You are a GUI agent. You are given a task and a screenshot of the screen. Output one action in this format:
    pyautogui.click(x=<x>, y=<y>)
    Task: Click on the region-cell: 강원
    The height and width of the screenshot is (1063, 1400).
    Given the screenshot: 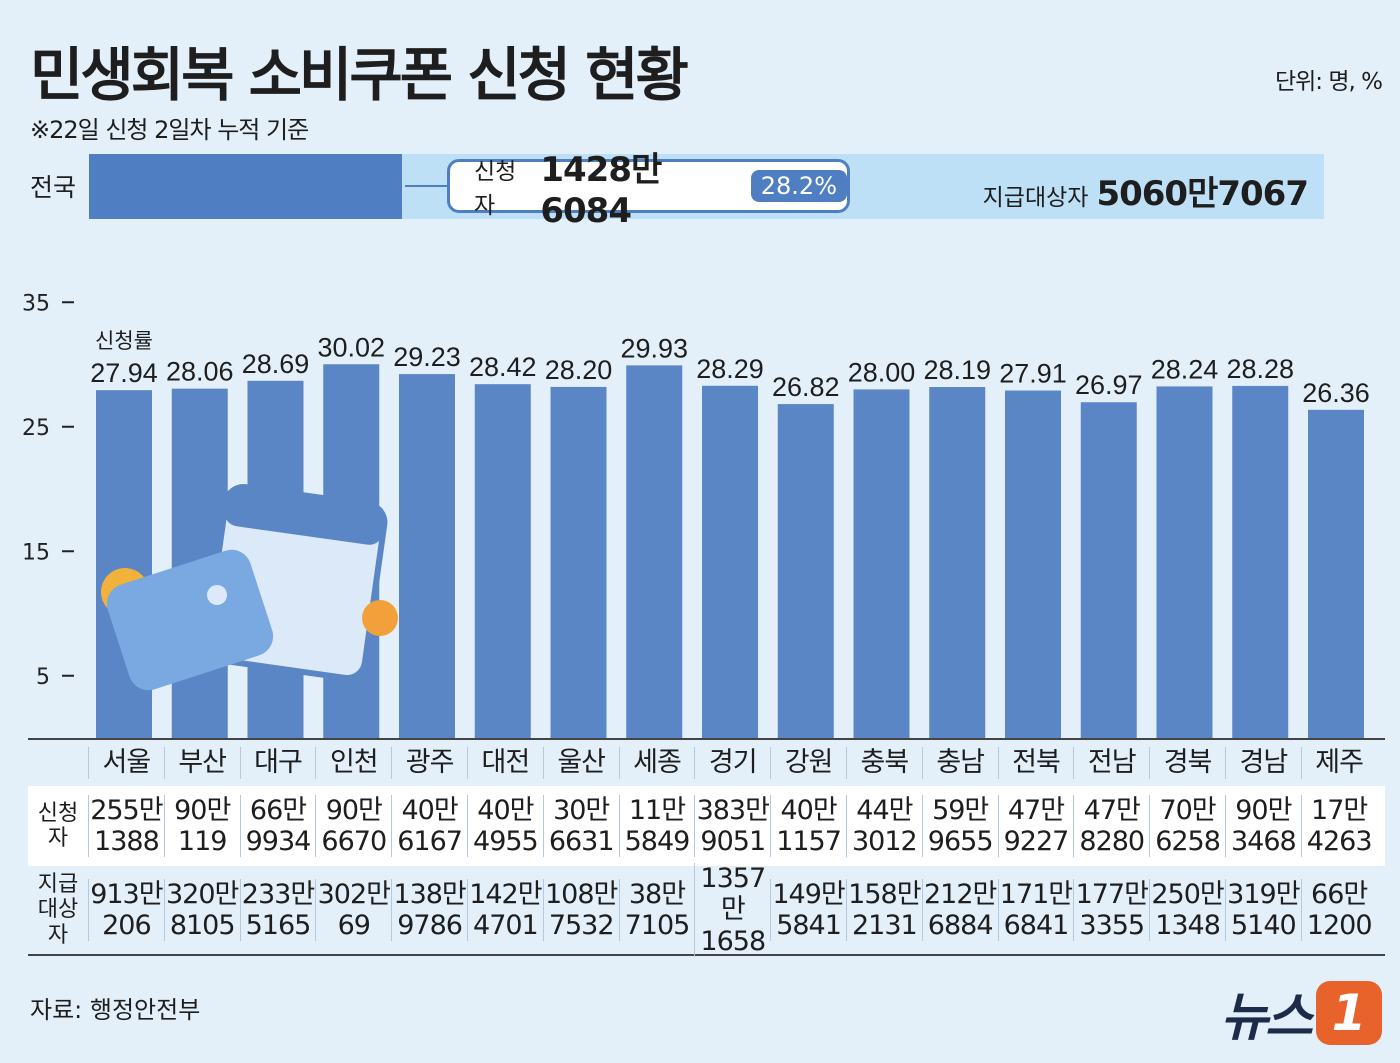 What is the action you would take?
    pyautogui.click(x=808, y=763)
    